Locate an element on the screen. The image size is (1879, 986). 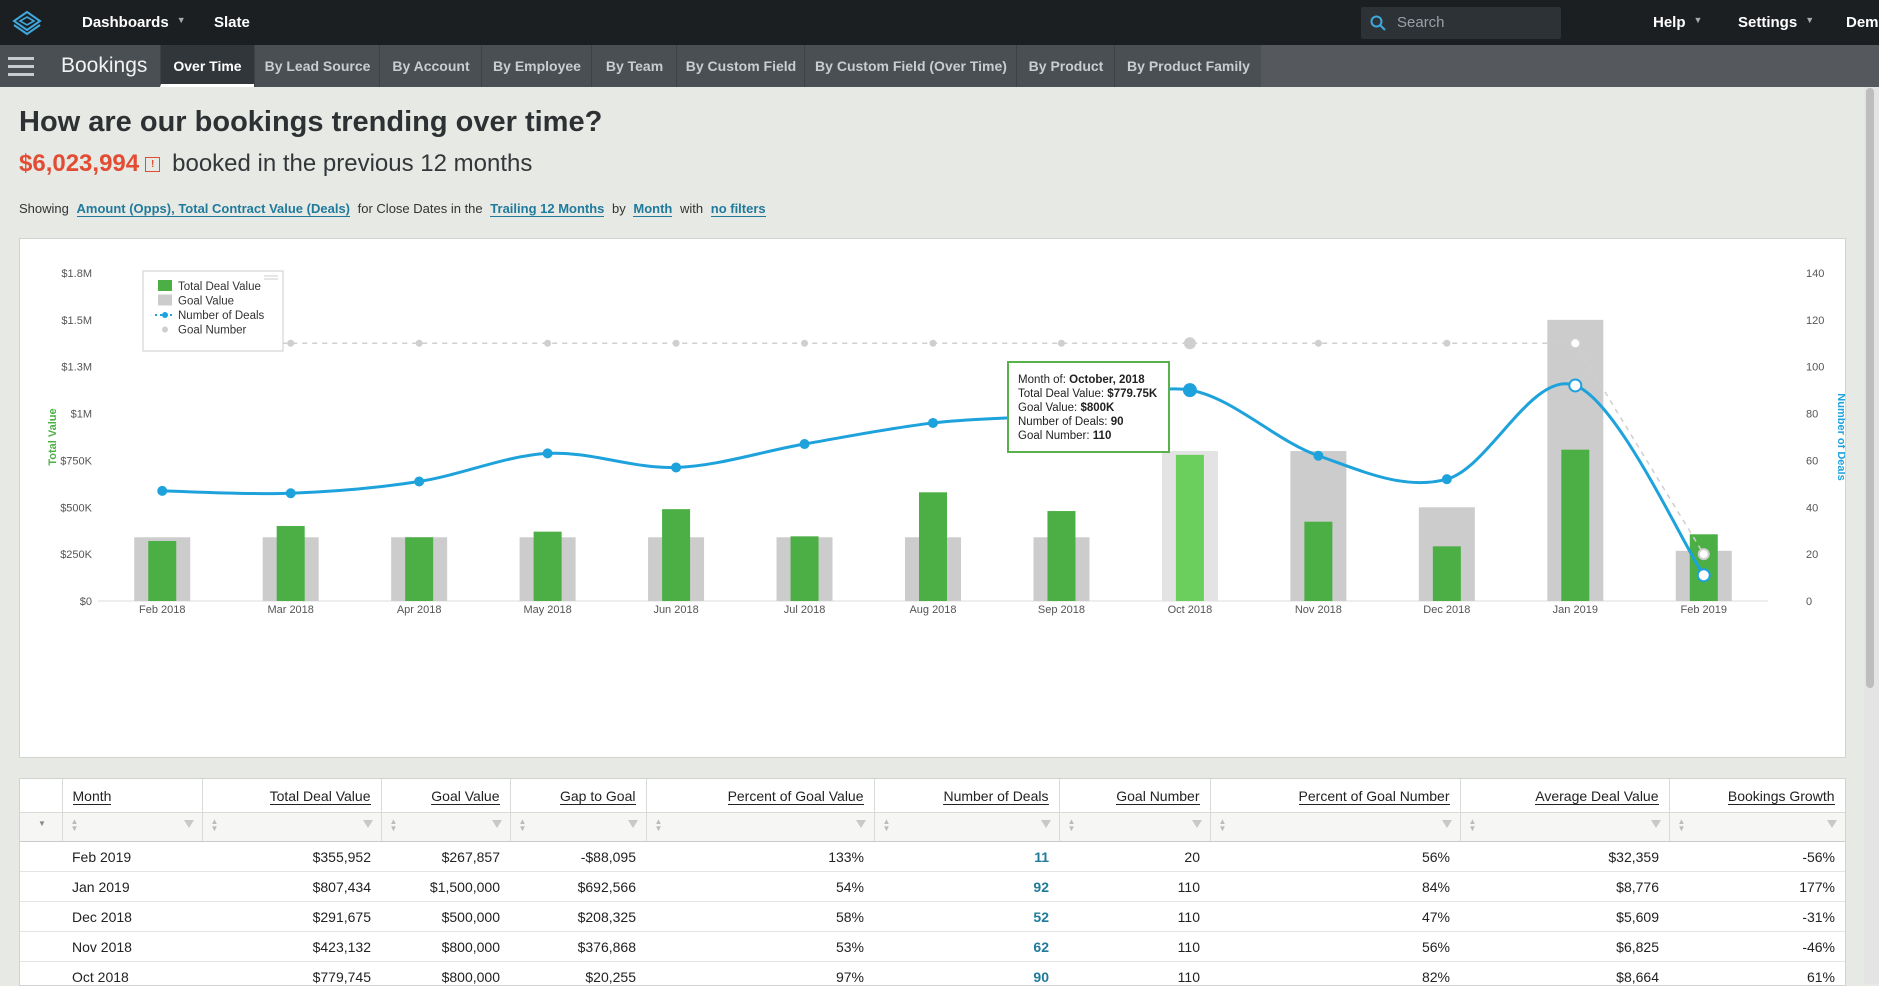
tab-by-product-family: By Product Family is located at coordinates (1188, 66).